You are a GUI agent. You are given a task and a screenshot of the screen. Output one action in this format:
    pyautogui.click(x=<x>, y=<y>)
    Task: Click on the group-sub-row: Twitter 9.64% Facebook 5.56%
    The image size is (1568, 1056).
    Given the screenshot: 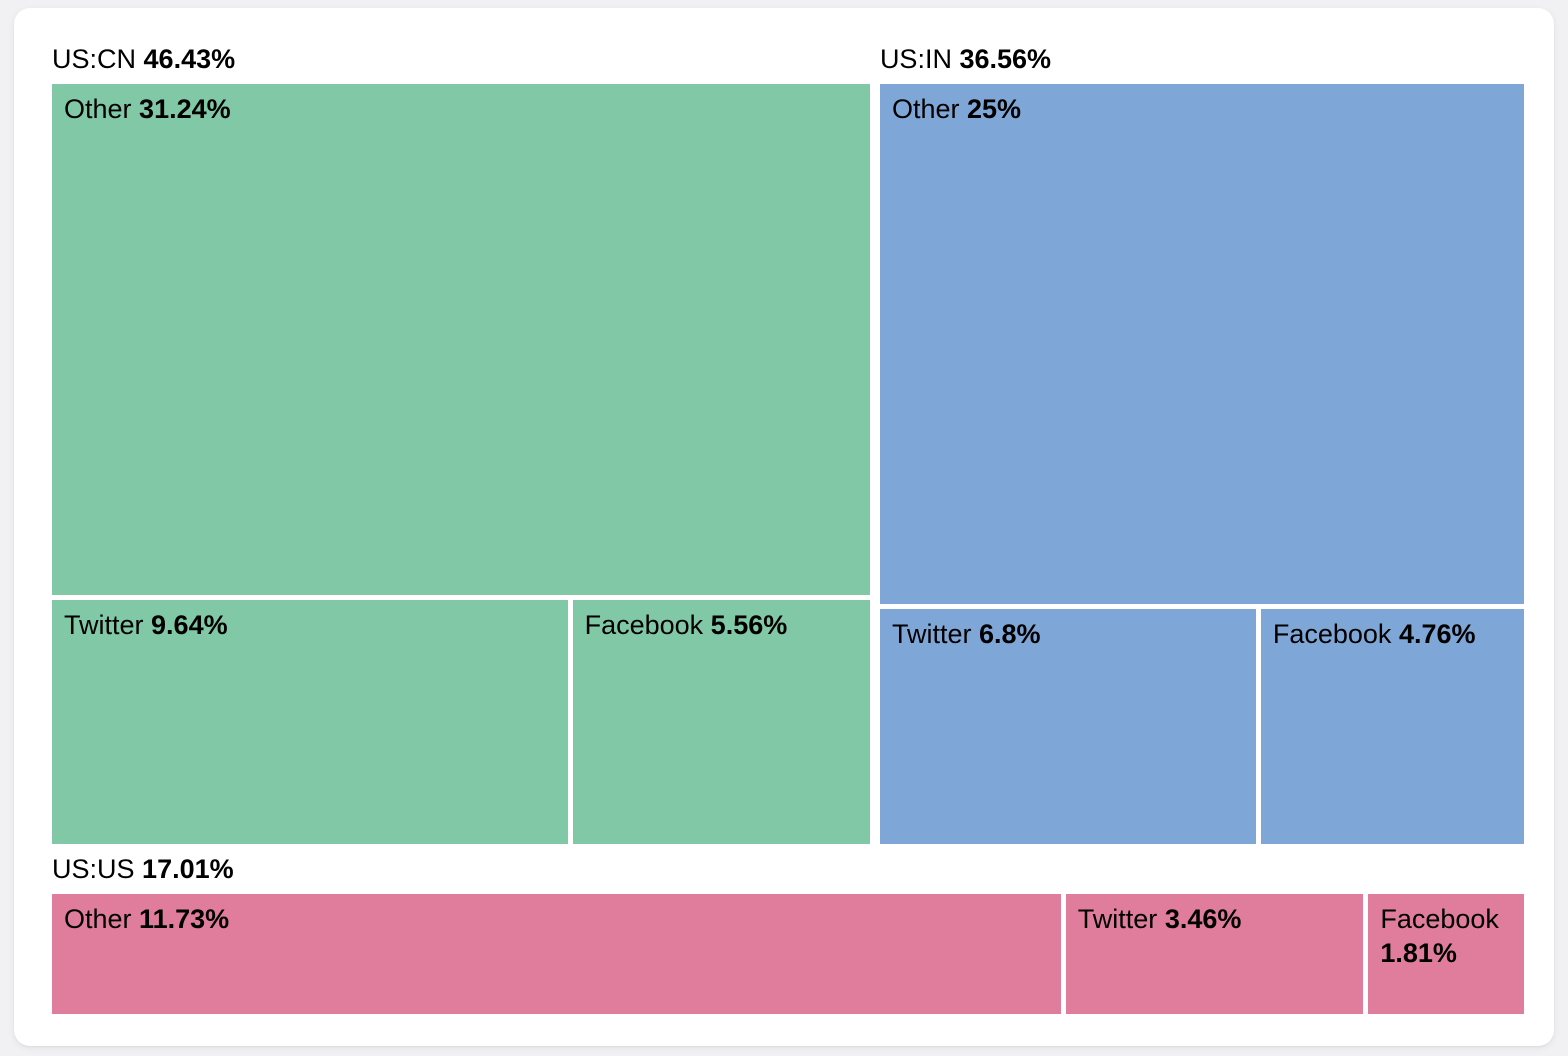 What is the action you would take?
    pyautogui.click(x=461, y=722)
    